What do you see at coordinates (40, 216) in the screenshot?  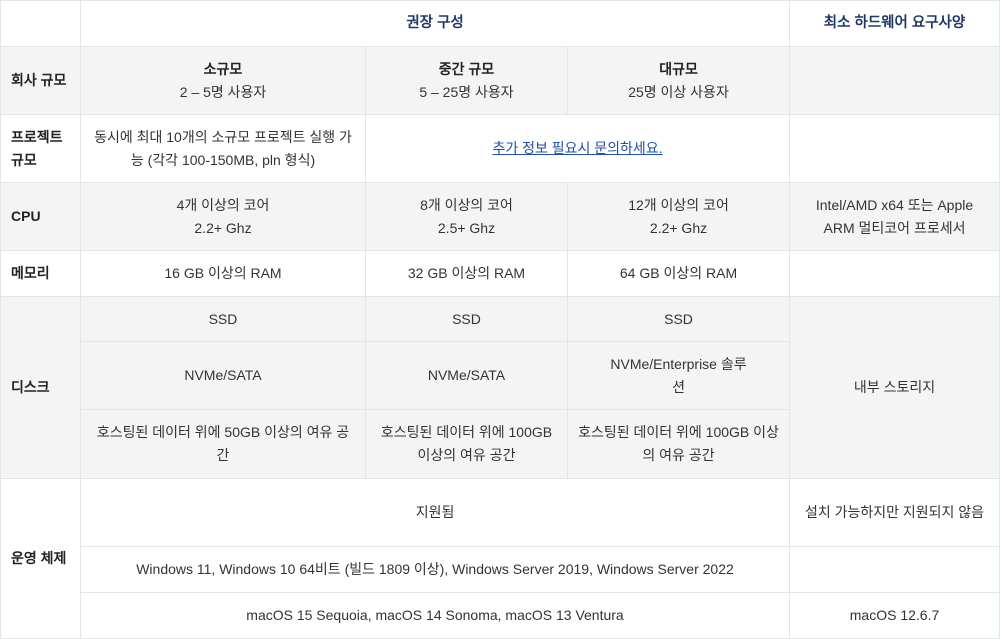 I see `cpu-label: CPU` at bounding box center [40, 216].